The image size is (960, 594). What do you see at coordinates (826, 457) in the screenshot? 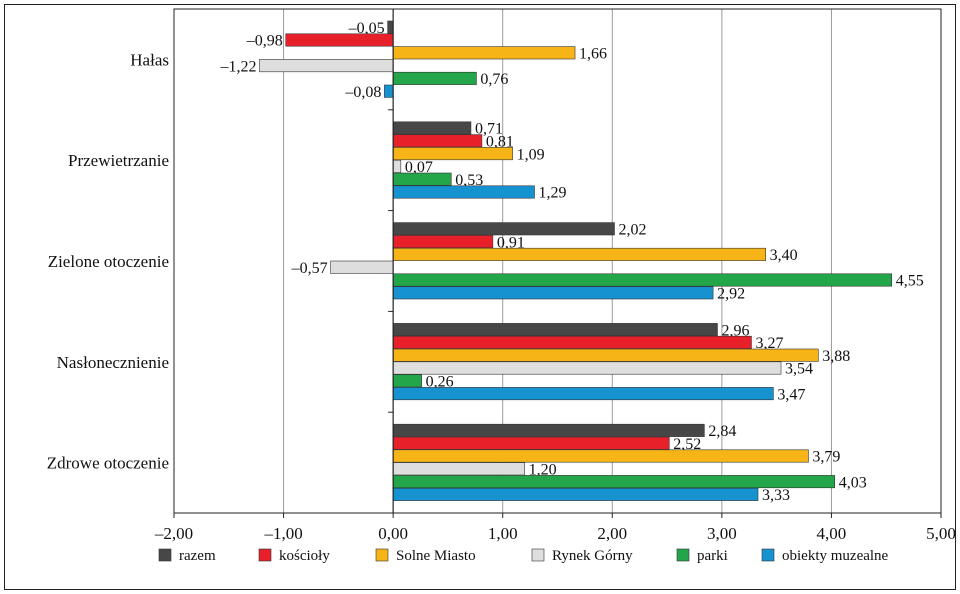
I see `data-label: 3,79` at bounding box center [826, 457].